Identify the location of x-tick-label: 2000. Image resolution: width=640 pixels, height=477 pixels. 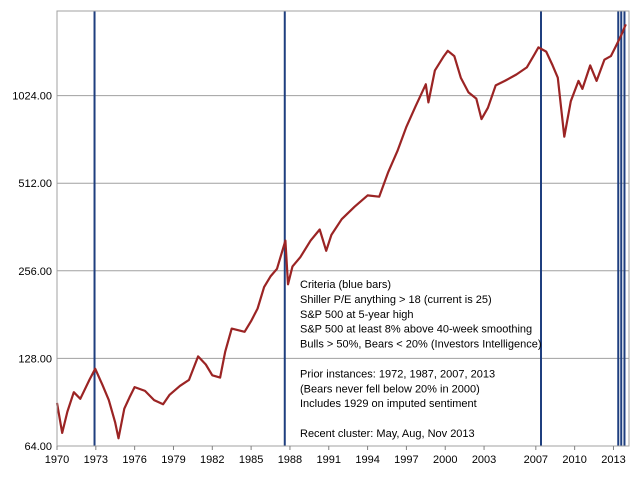
(445, 460).